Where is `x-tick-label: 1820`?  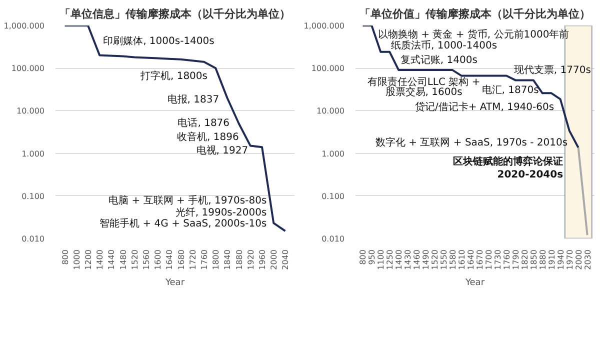
x-tick-label: 1820 is located at coordinates (525, 260).